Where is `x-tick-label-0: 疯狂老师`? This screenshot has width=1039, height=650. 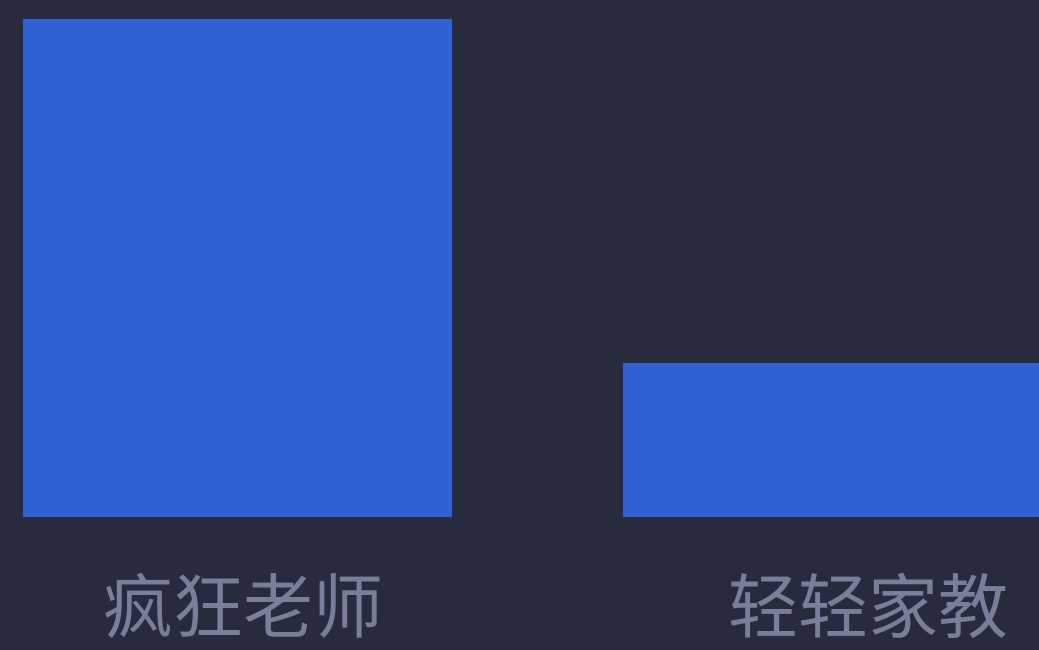 x-tick-label-0: 疯狂老师 is located at coordinates (243, 608).